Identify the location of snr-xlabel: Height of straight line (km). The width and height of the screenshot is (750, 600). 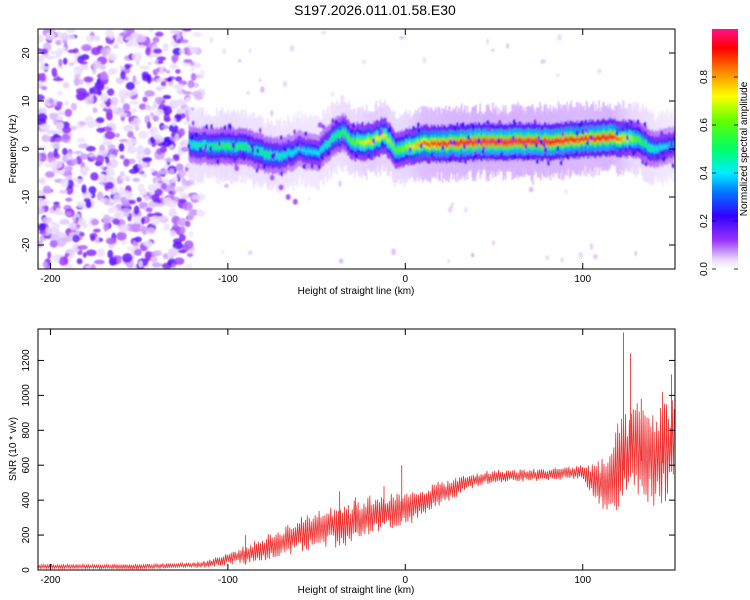
(356, 590).